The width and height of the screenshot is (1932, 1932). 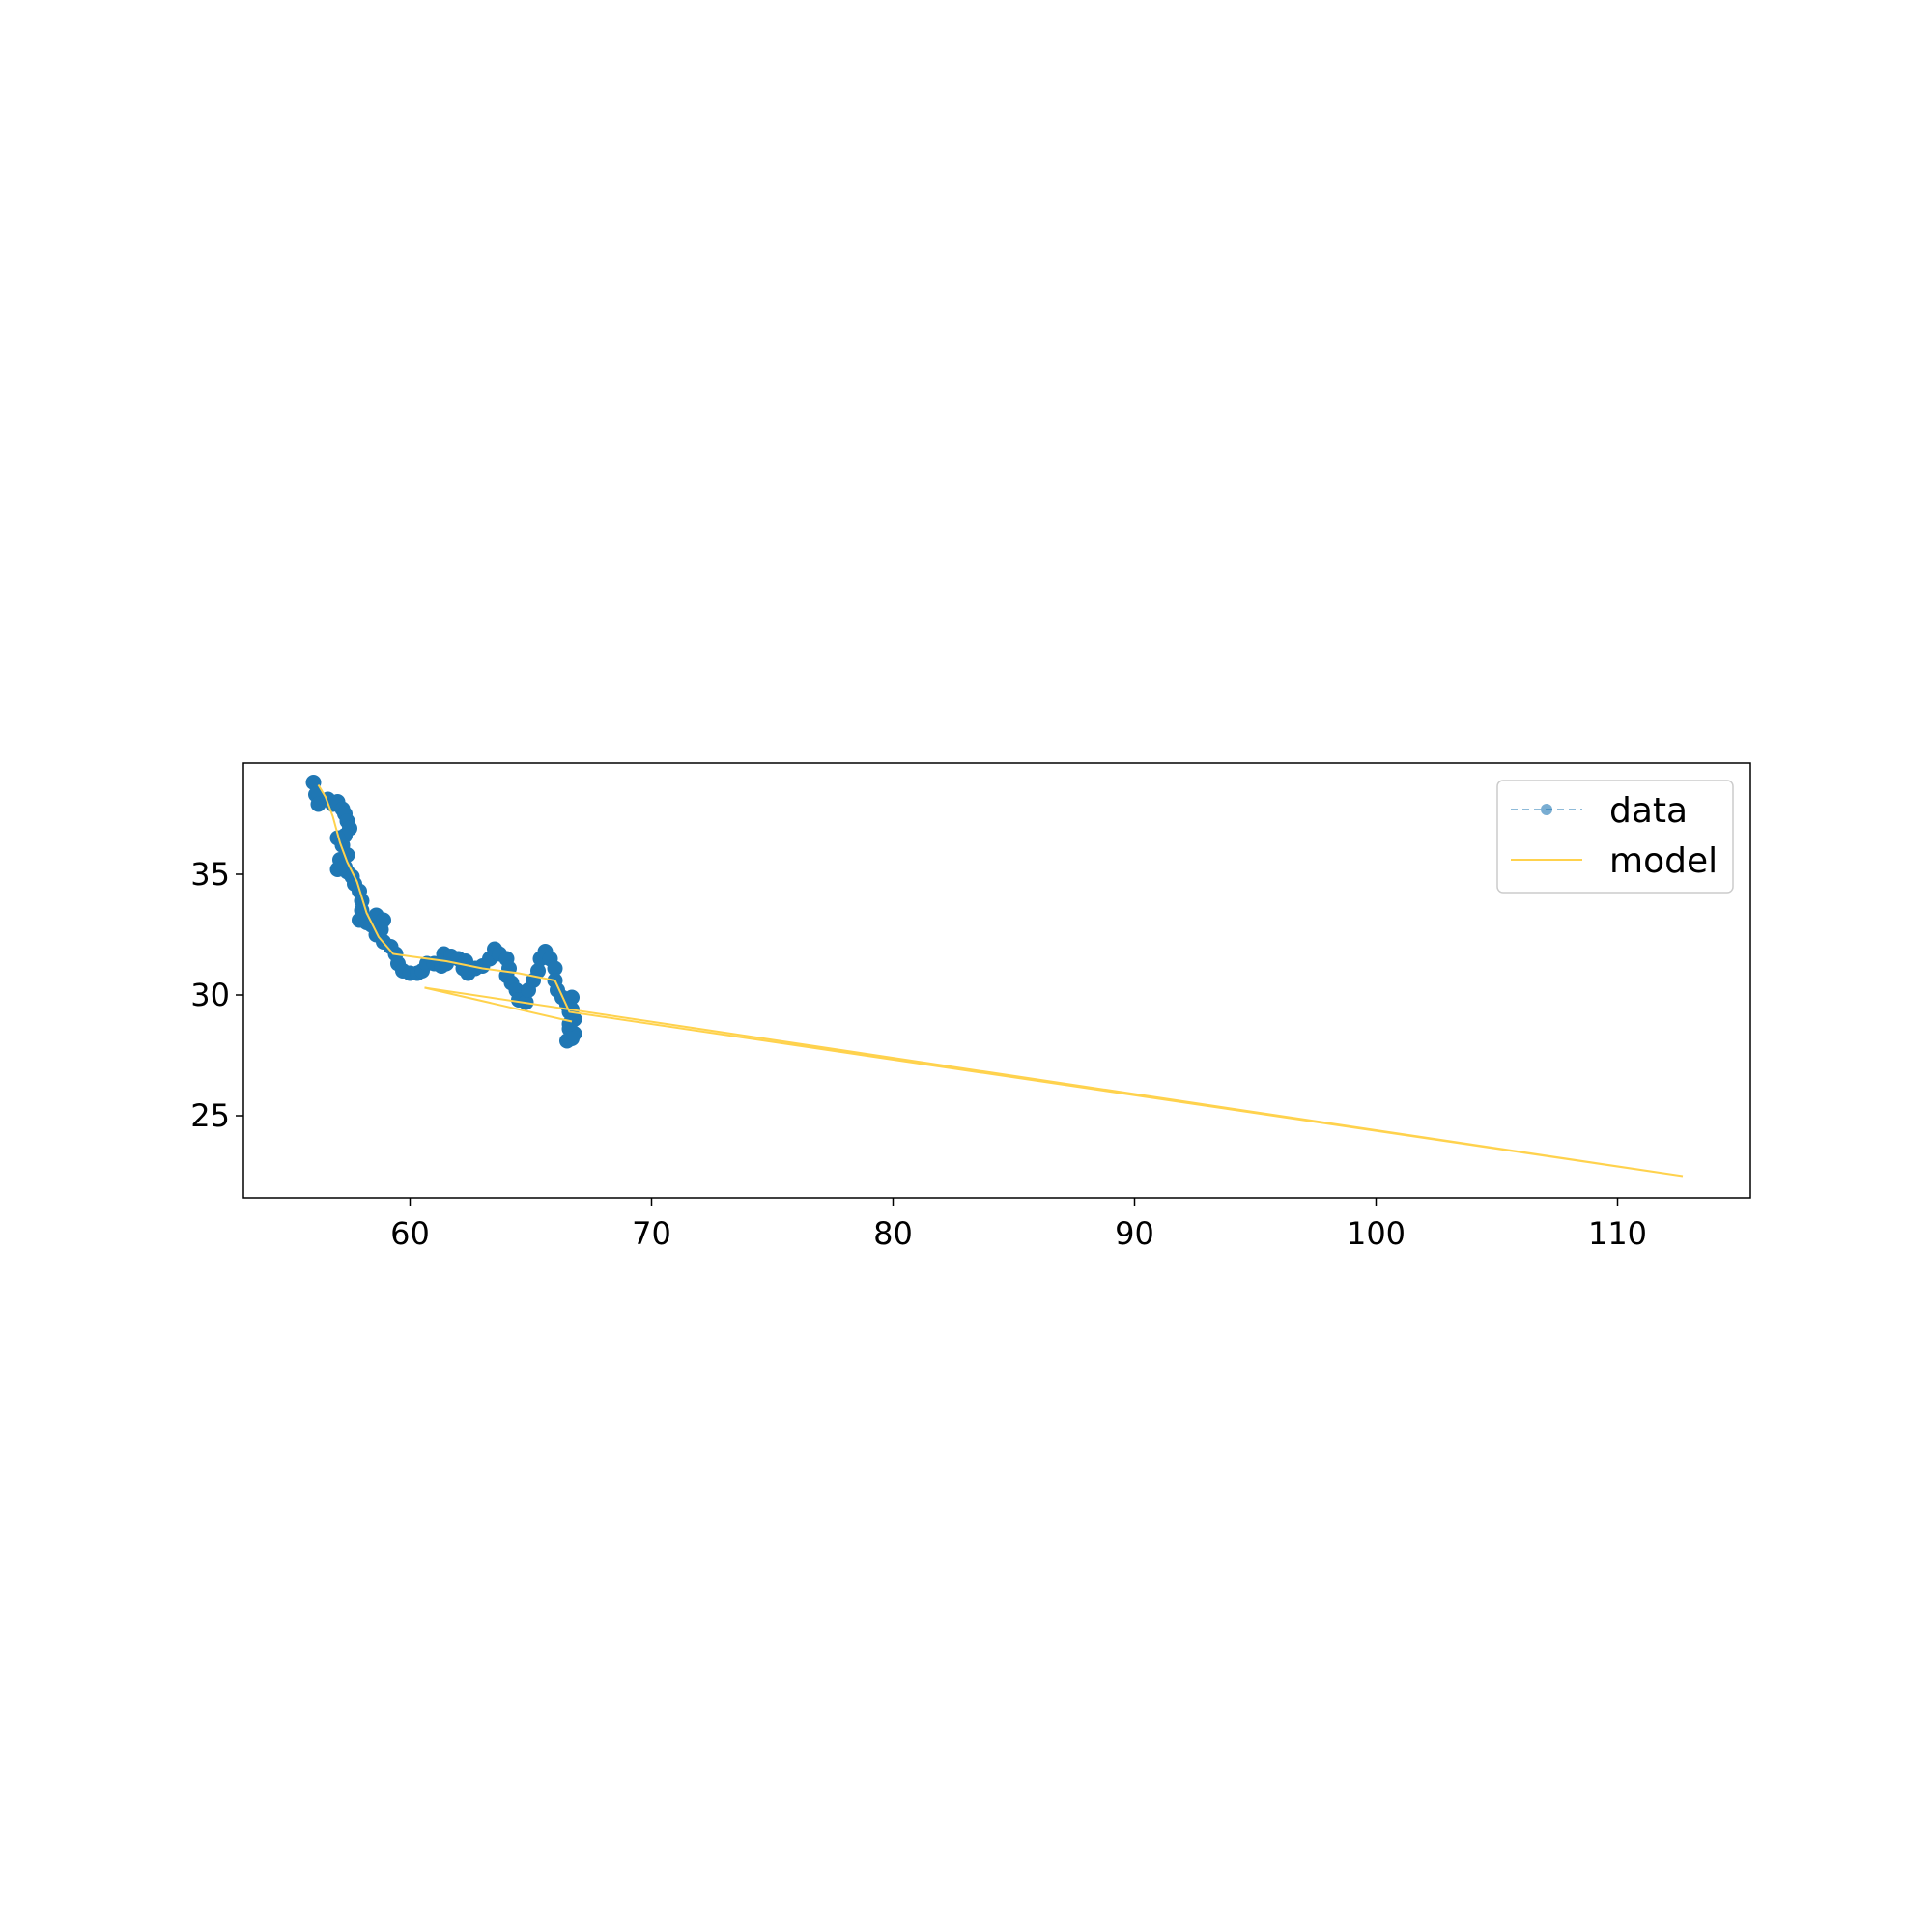 What do you see at coordinates (1648, 811) in the screenshot?
I see `legend-entry-data: data` at bounding box center [1648, 811].